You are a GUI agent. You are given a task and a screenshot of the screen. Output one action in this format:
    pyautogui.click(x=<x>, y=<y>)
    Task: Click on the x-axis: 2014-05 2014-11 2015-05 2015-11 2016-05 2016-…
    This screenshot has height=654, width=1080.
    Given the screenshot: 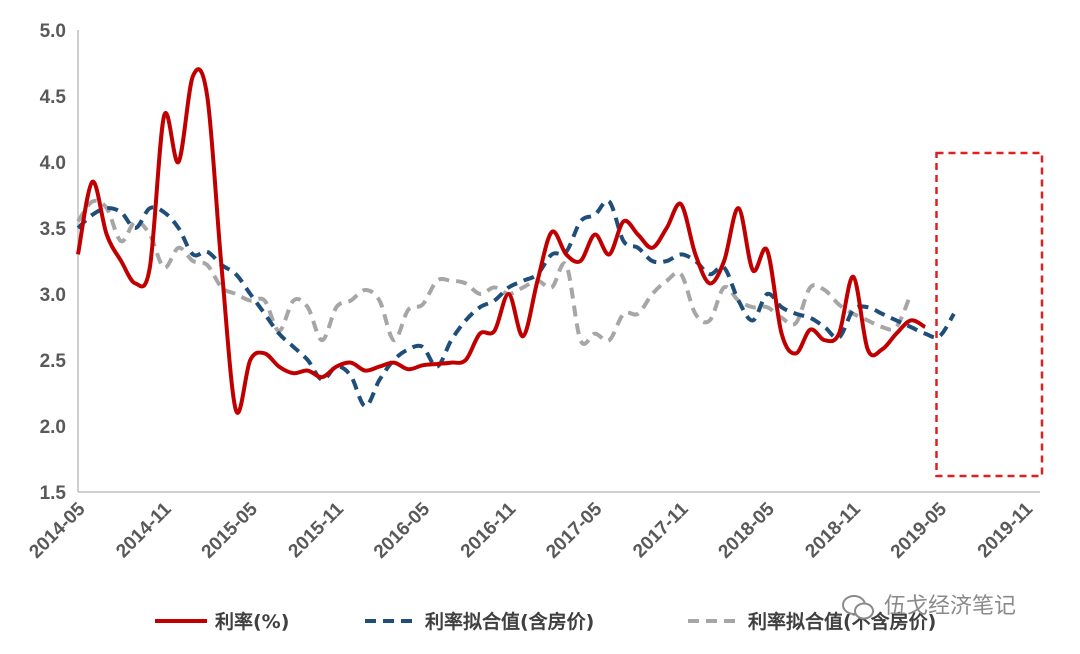 What is the action you would take?
    pyautogui.click(x=532, y=527)
    